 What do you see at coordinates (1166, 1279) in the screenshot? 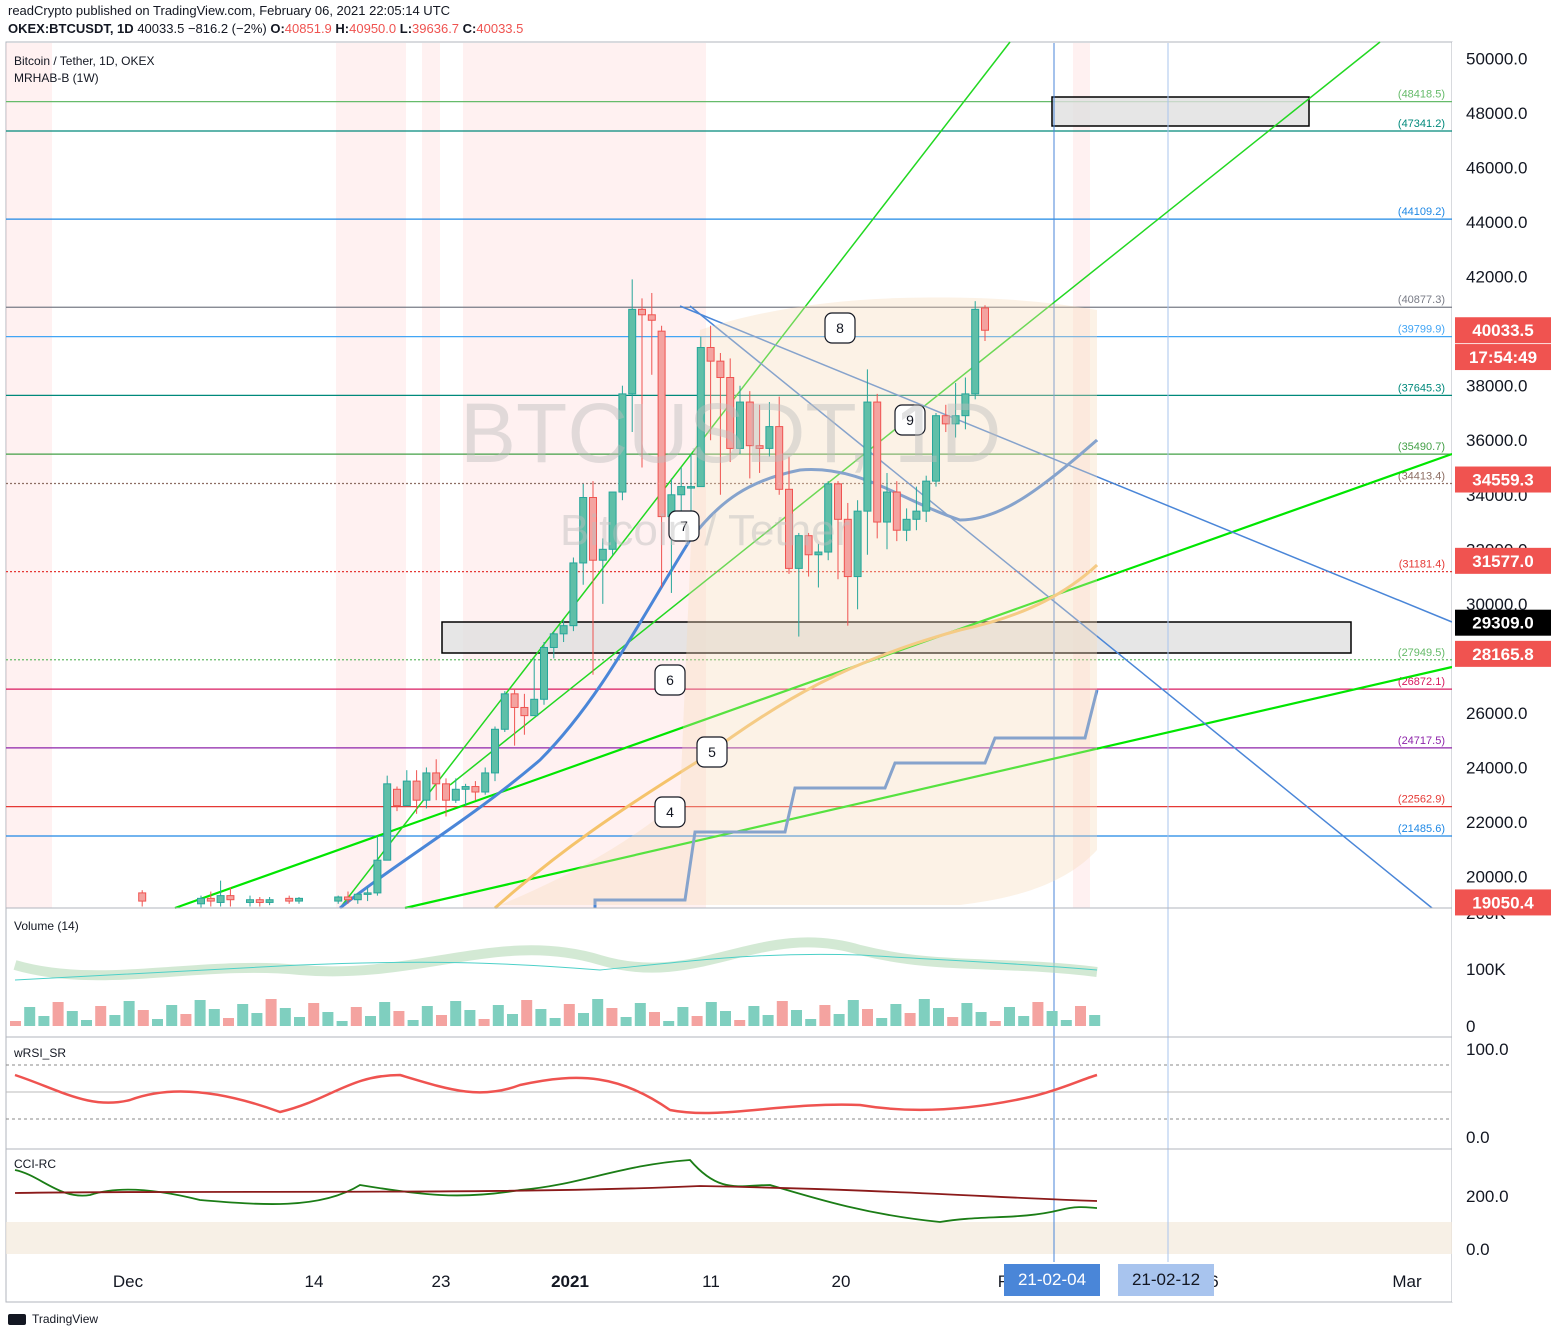
I see `date-badge-text: 21-02-12` at bounding box center [1166, 1279].